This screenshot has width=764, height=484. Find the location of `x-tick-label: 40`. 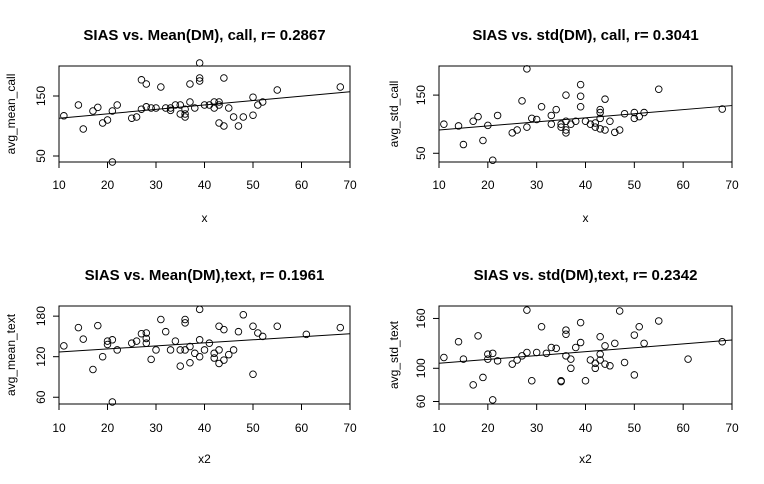

x-tick-label: 40 is located at coordinates (586, 428).